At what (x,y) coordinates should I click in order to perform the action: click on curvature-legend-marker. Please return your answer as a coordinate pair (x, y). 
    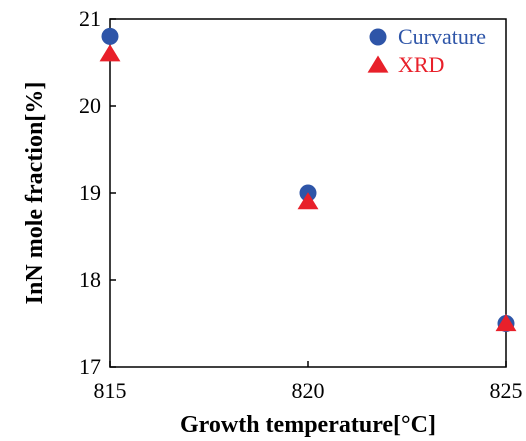
    Looking at the image, I should click on (378, 37).